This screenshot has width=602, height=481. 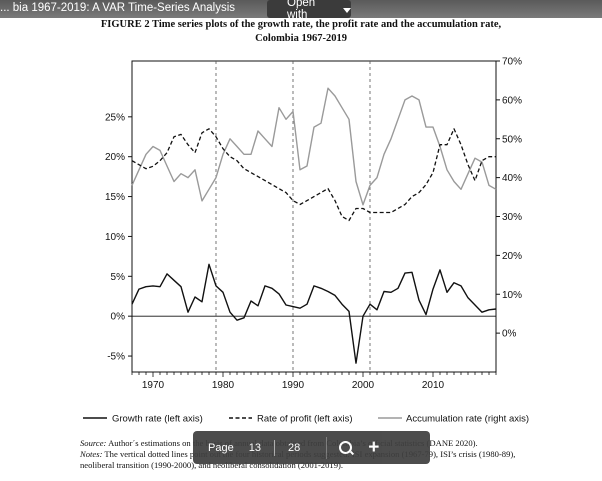 What do you see at coordinates (116, 357) in the screenshot?
I see `left-axis-tick-label: -5%` at bounding box center [116, 357].